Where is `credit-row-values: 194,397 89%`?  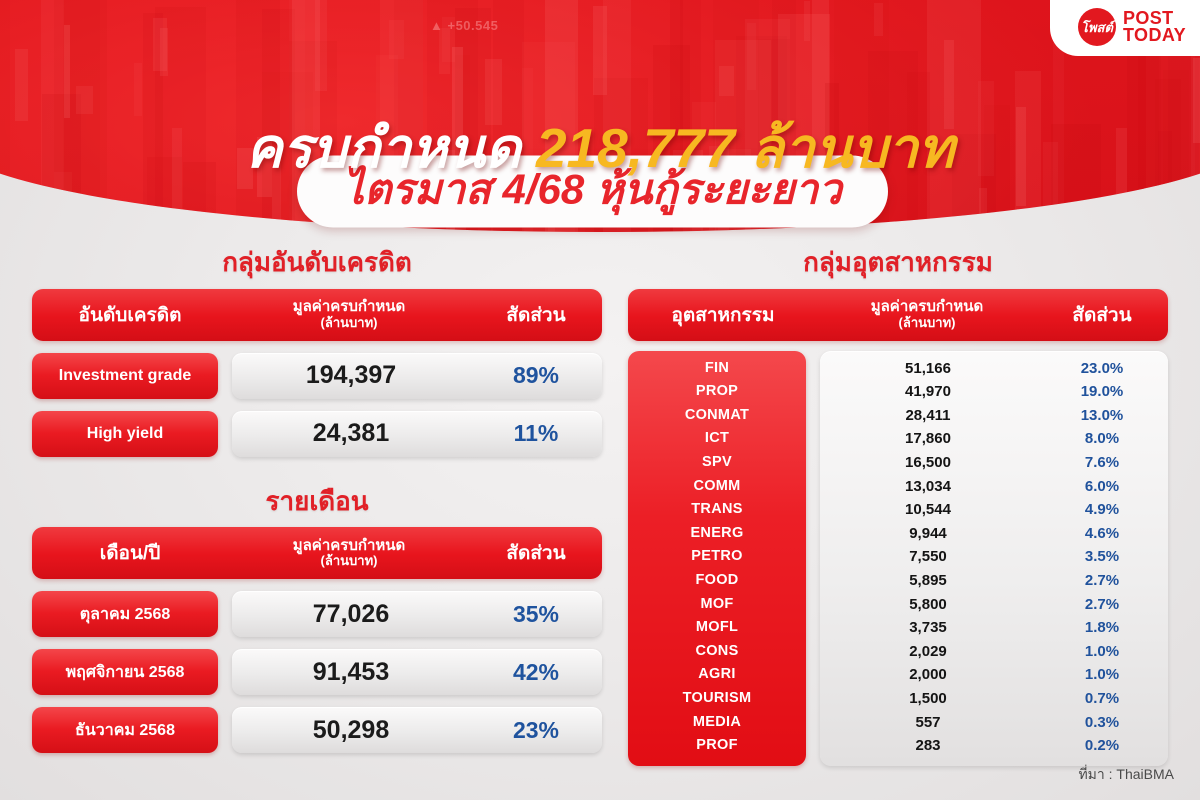
credit-row-values: 194,397 89% is located at coordinates (417, 375).